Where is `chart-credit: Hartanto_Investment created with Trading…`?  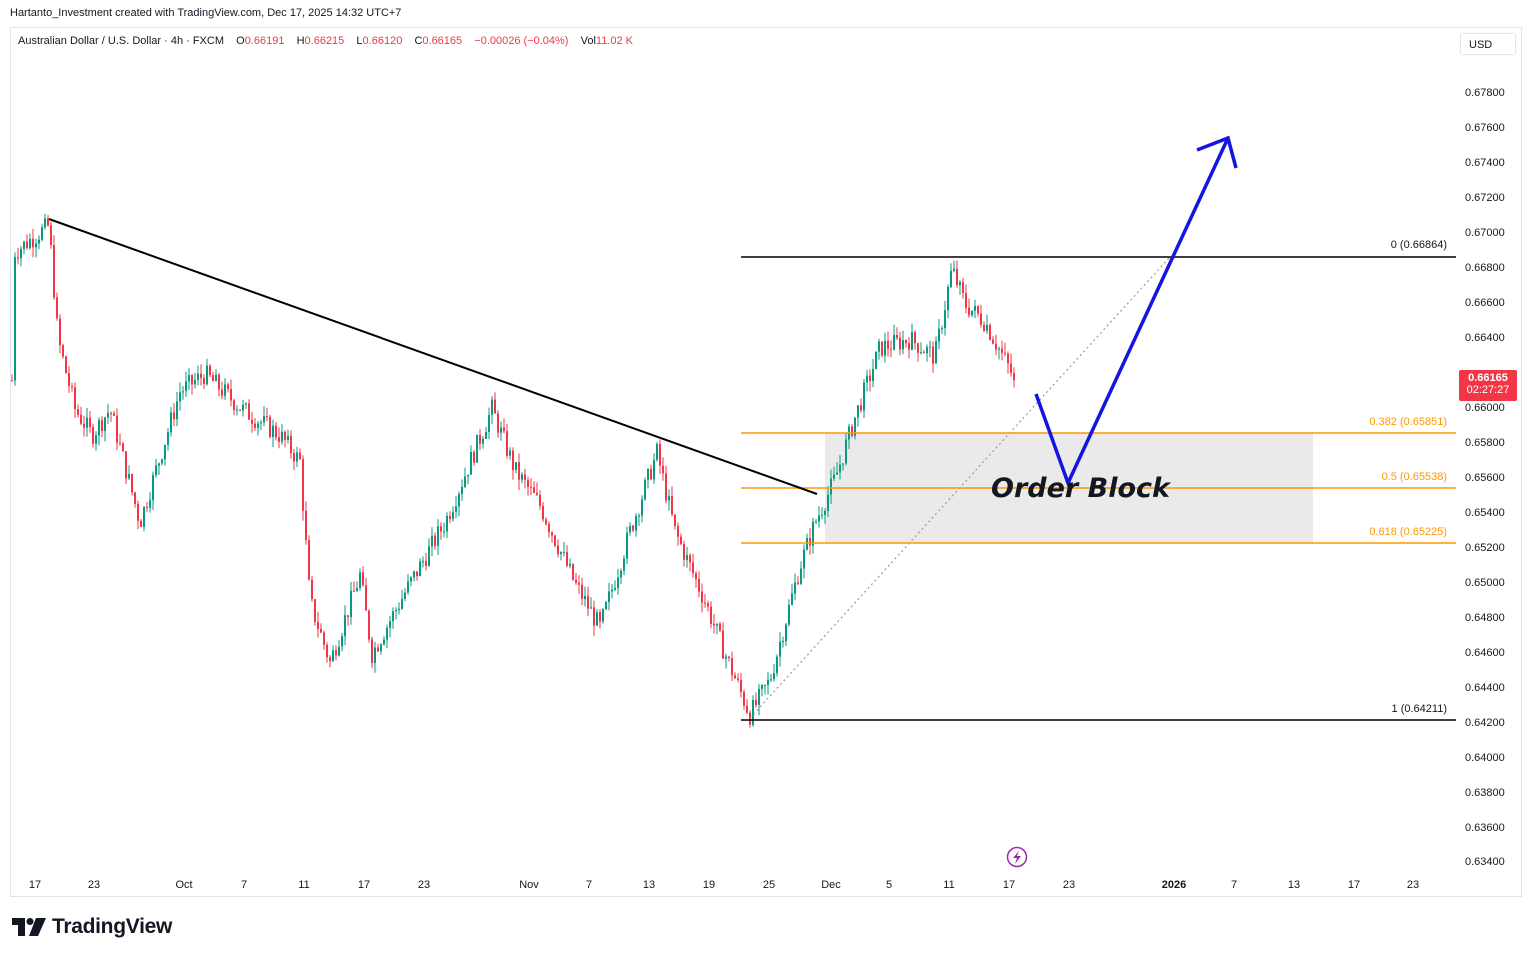 chart-credit: Hartanto_Investment created with Trading… is located at coordinates (206, 13).